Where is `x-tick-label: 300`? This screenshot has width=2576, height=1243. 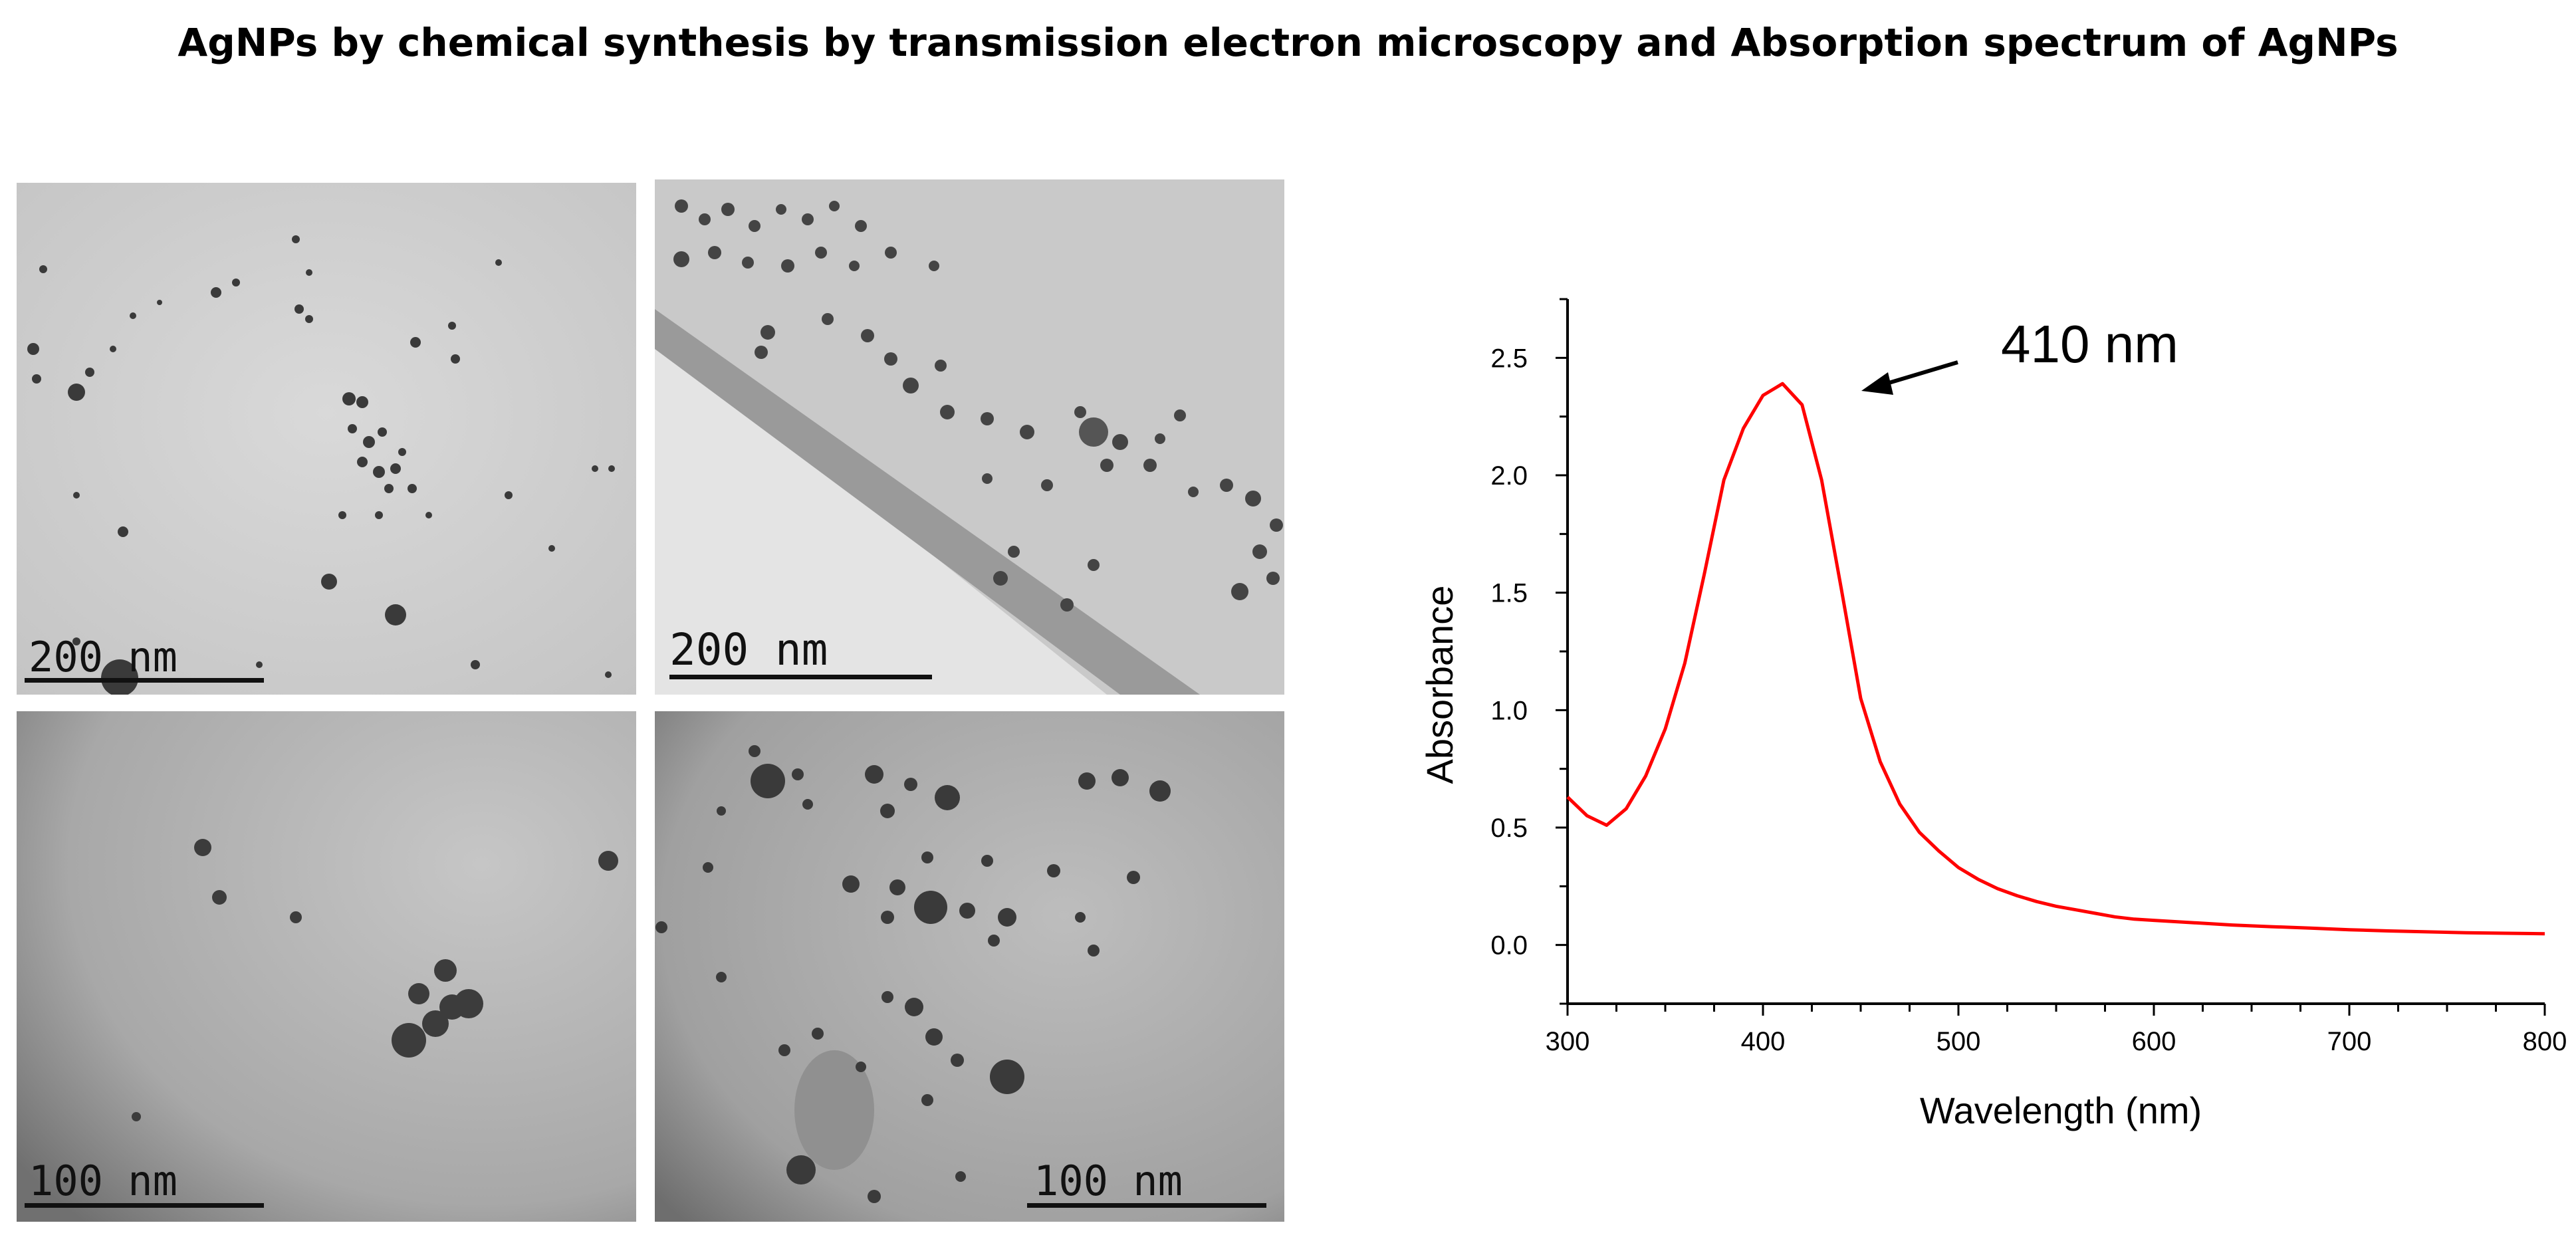
x-tick-label: 300 is located at coordinates (1568, 1041).